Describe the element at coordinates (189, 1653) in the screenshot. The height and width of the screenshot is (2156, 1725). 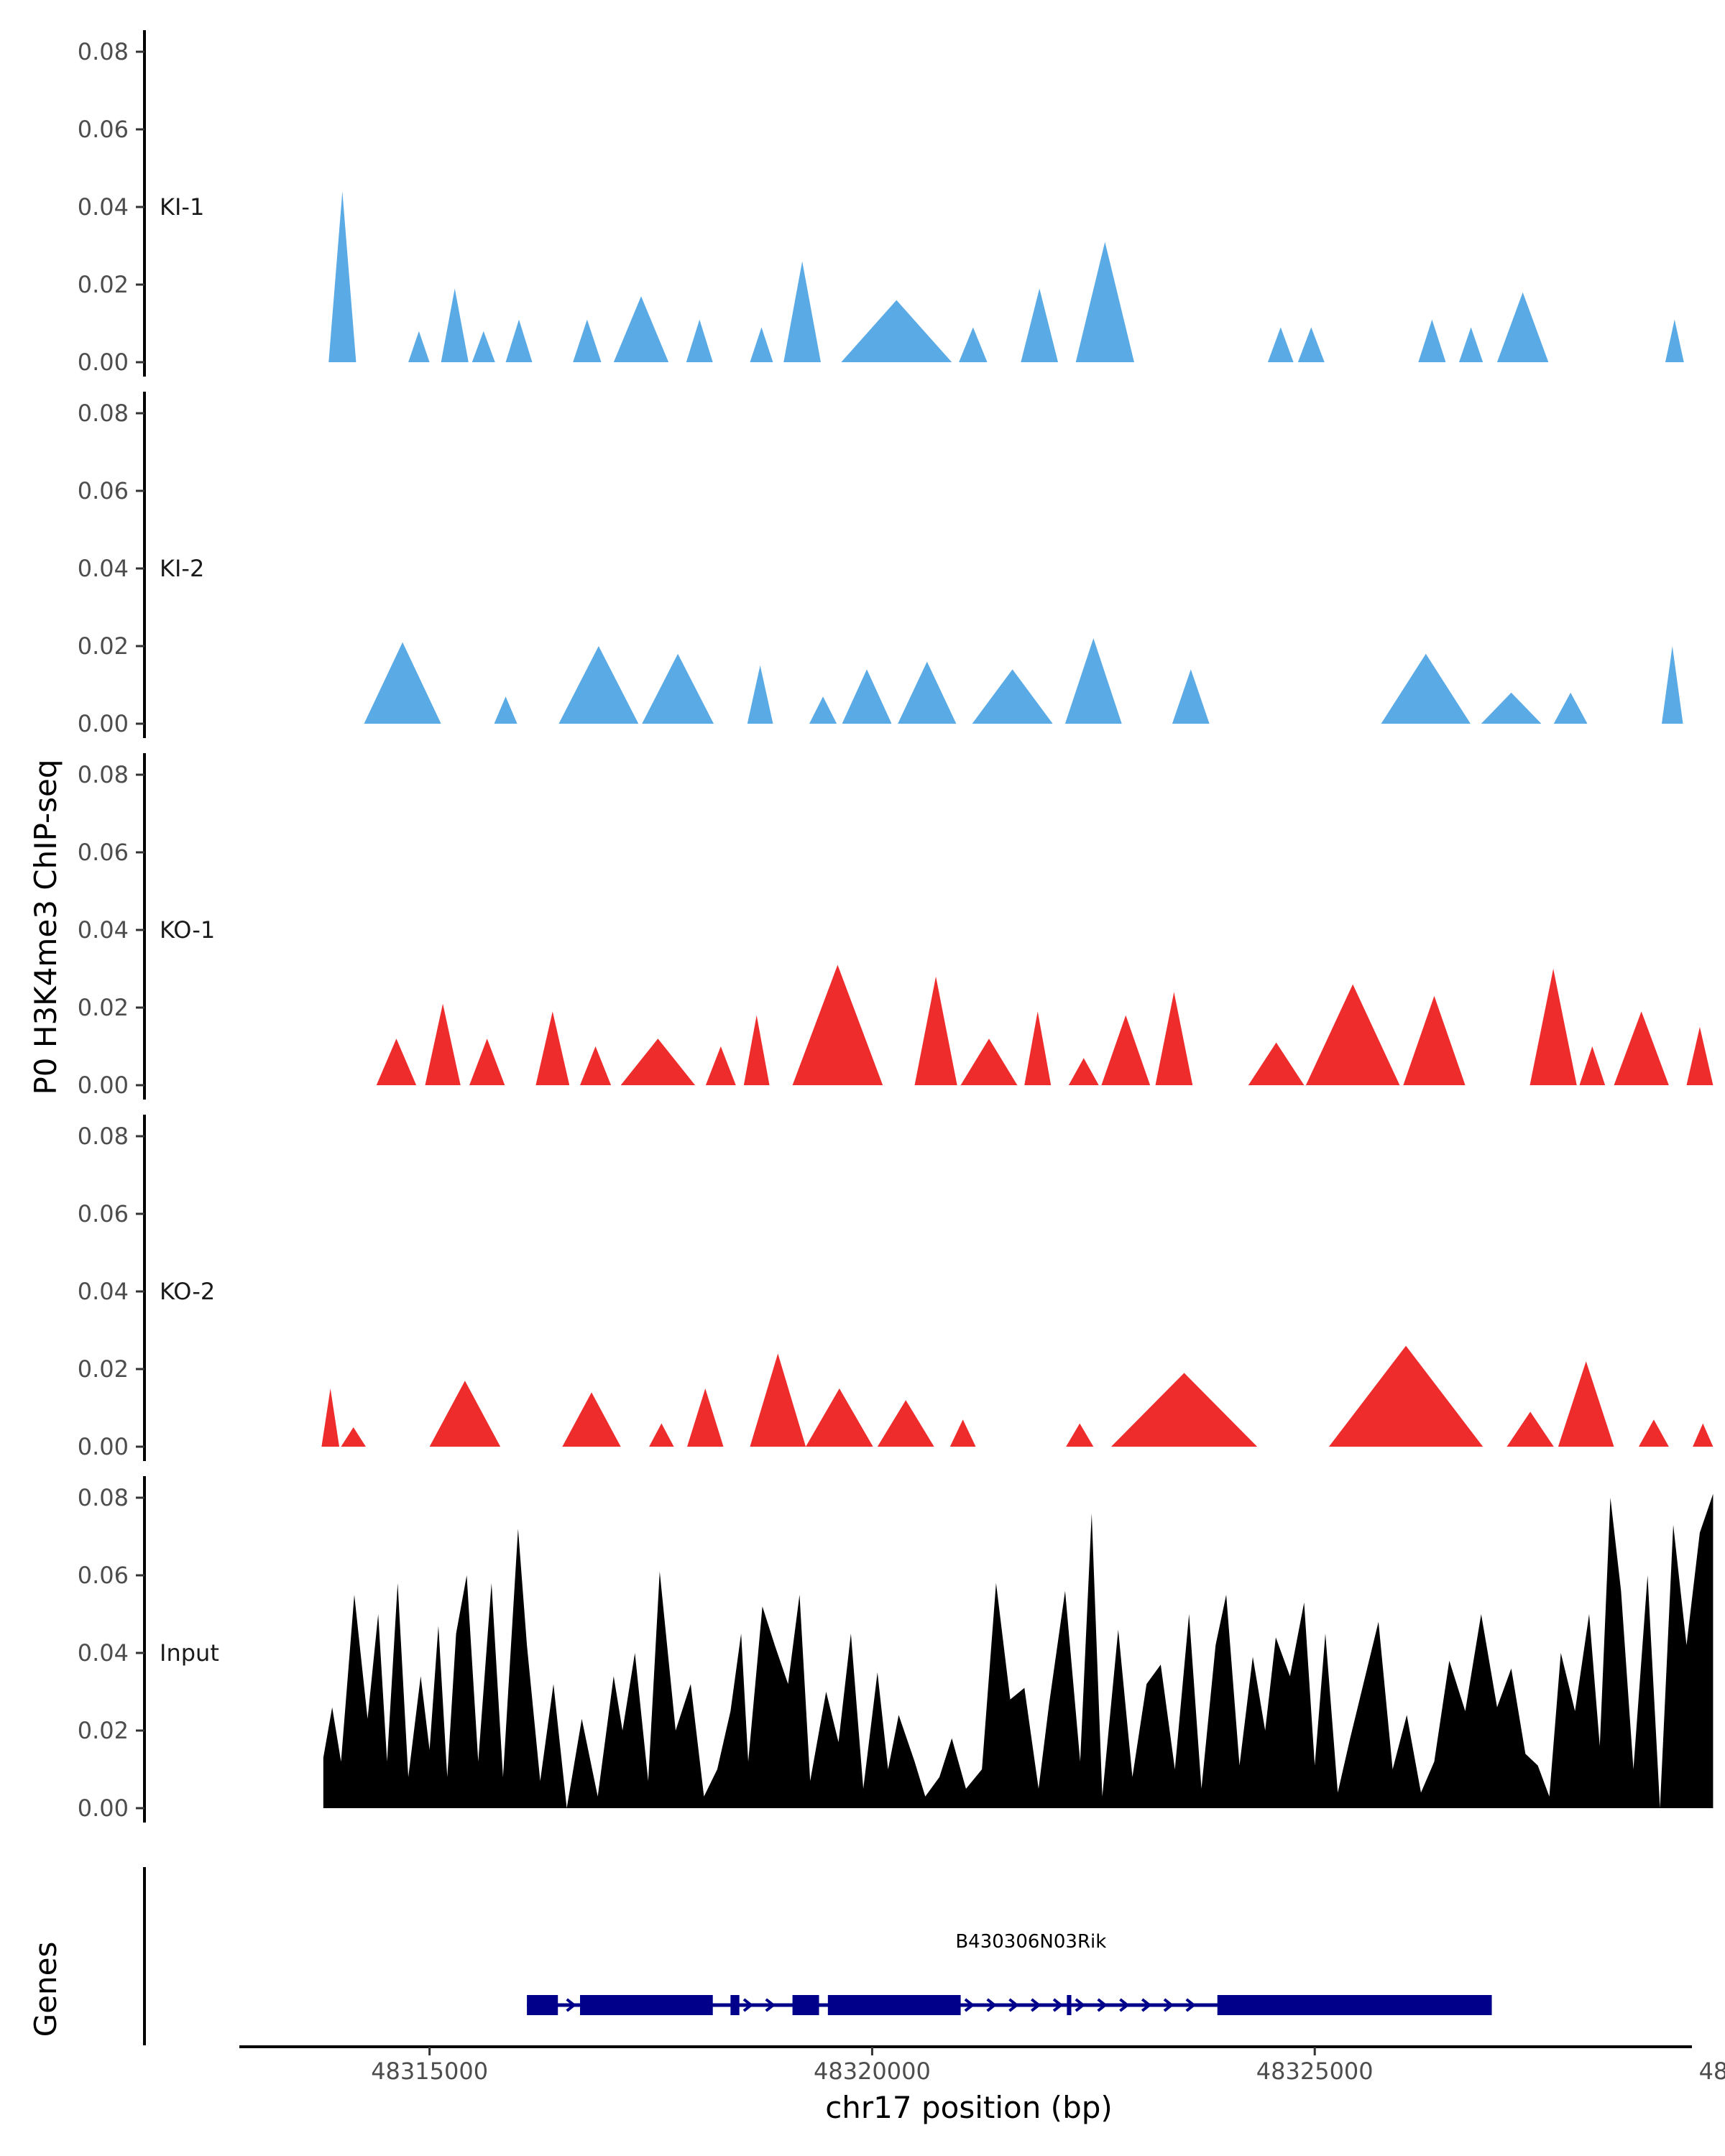
I see `track-label: Input` at that location.